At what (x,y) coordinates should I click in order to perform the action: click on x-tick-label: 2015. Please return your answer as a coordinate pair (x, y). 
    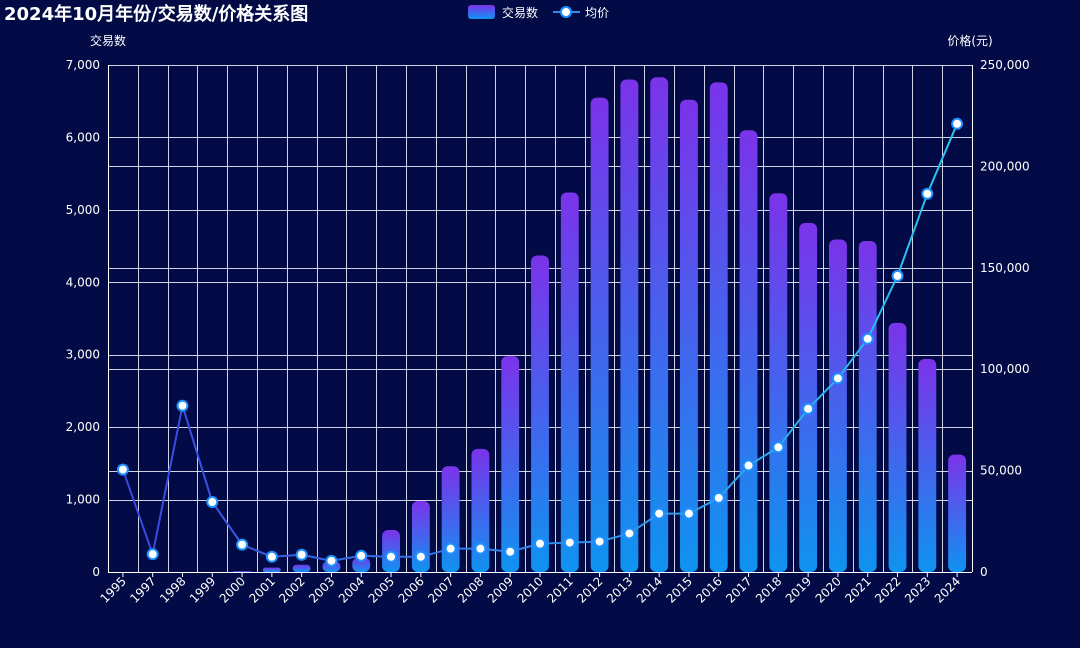
    Looking at the image, I should click on (679, 589).